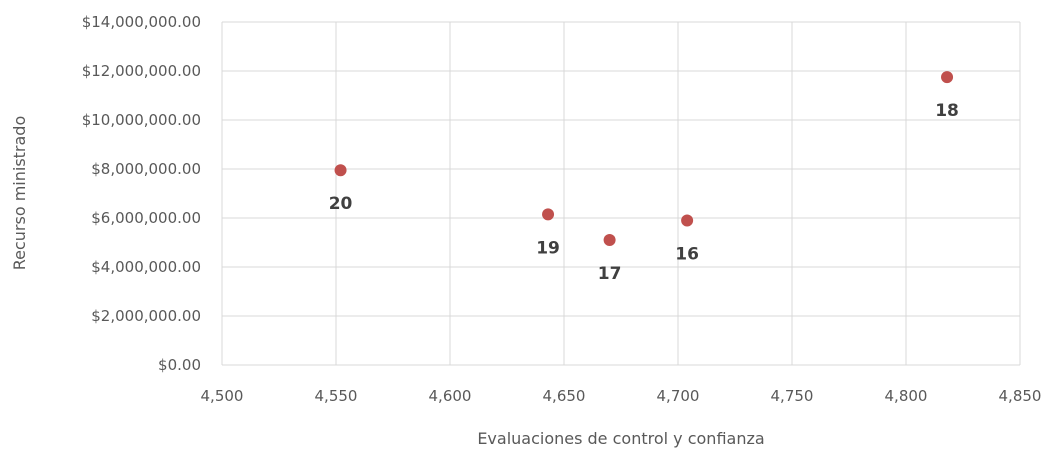  What do you see at coordinates (19, 193) in the screenshot?
I see `y-axis-title: Recurso ministrado` at bounding box center [19, 193].